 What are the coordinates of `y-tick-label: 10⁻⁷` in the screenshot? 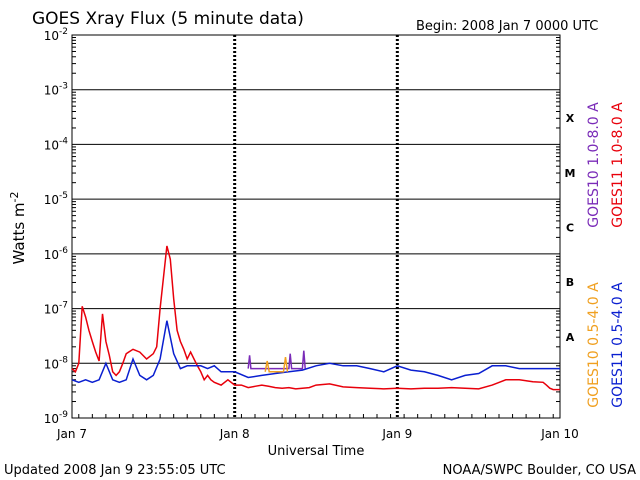 It's located at (56, 309).